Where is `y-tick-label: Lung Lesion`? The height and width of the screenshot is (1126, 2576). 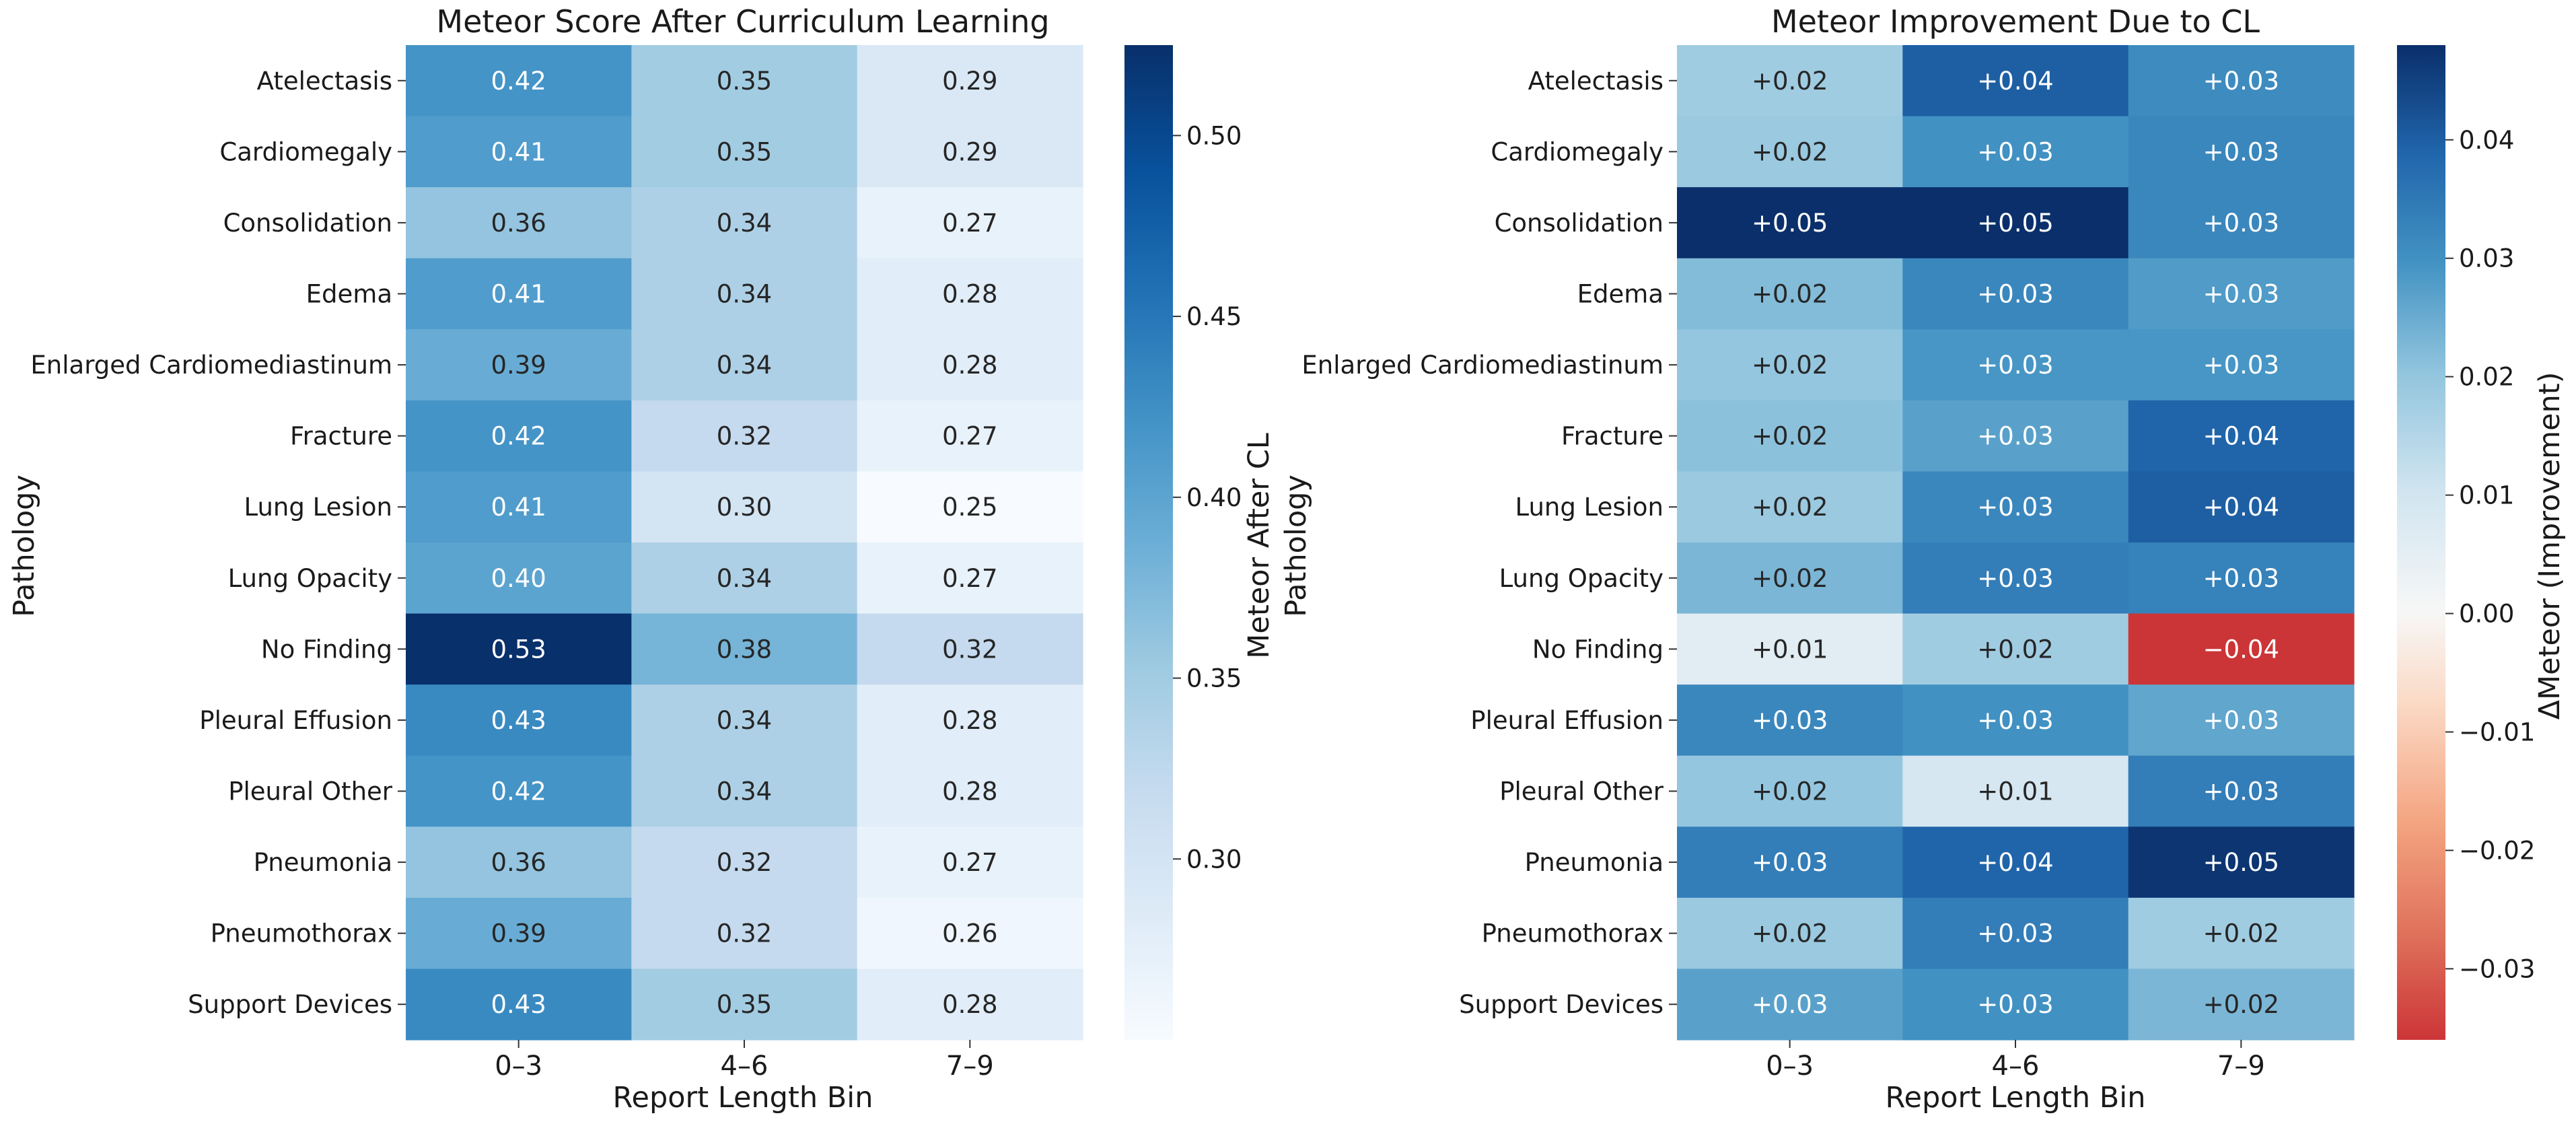 y-tick-label: Lung Lesion is located at coordinates (1589, 508).